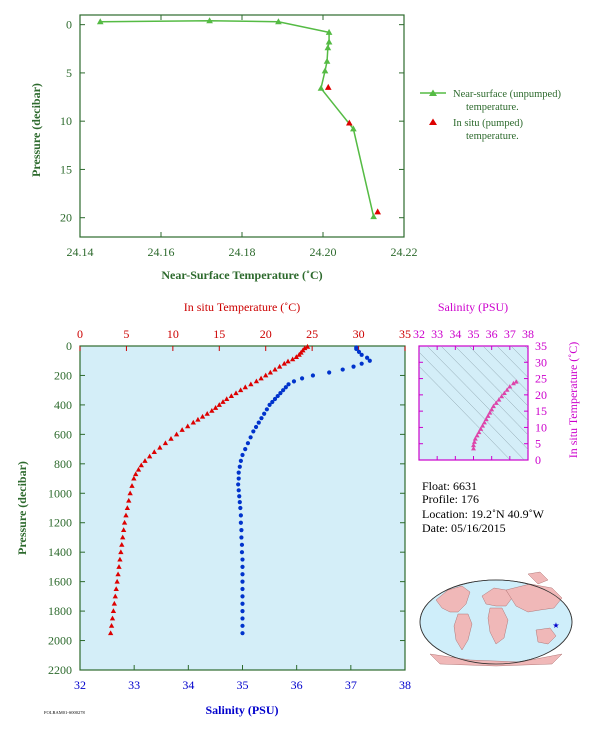 This screenshot has height=732, width=601. What do you see at coordinates (80, 685) in the screenshot?
I see `salinity-tick-label: 32` at bounding box center [80, 685].